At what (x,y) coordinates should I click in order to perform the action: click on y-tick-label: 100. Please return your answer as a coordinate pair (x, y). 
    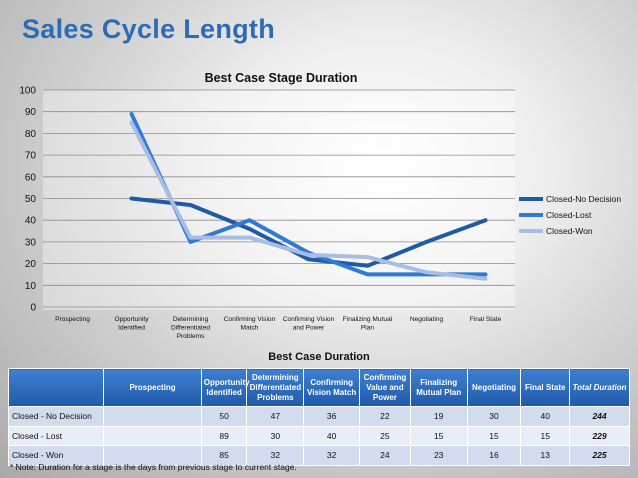
    Looking at the image, I should click on (27, 91).